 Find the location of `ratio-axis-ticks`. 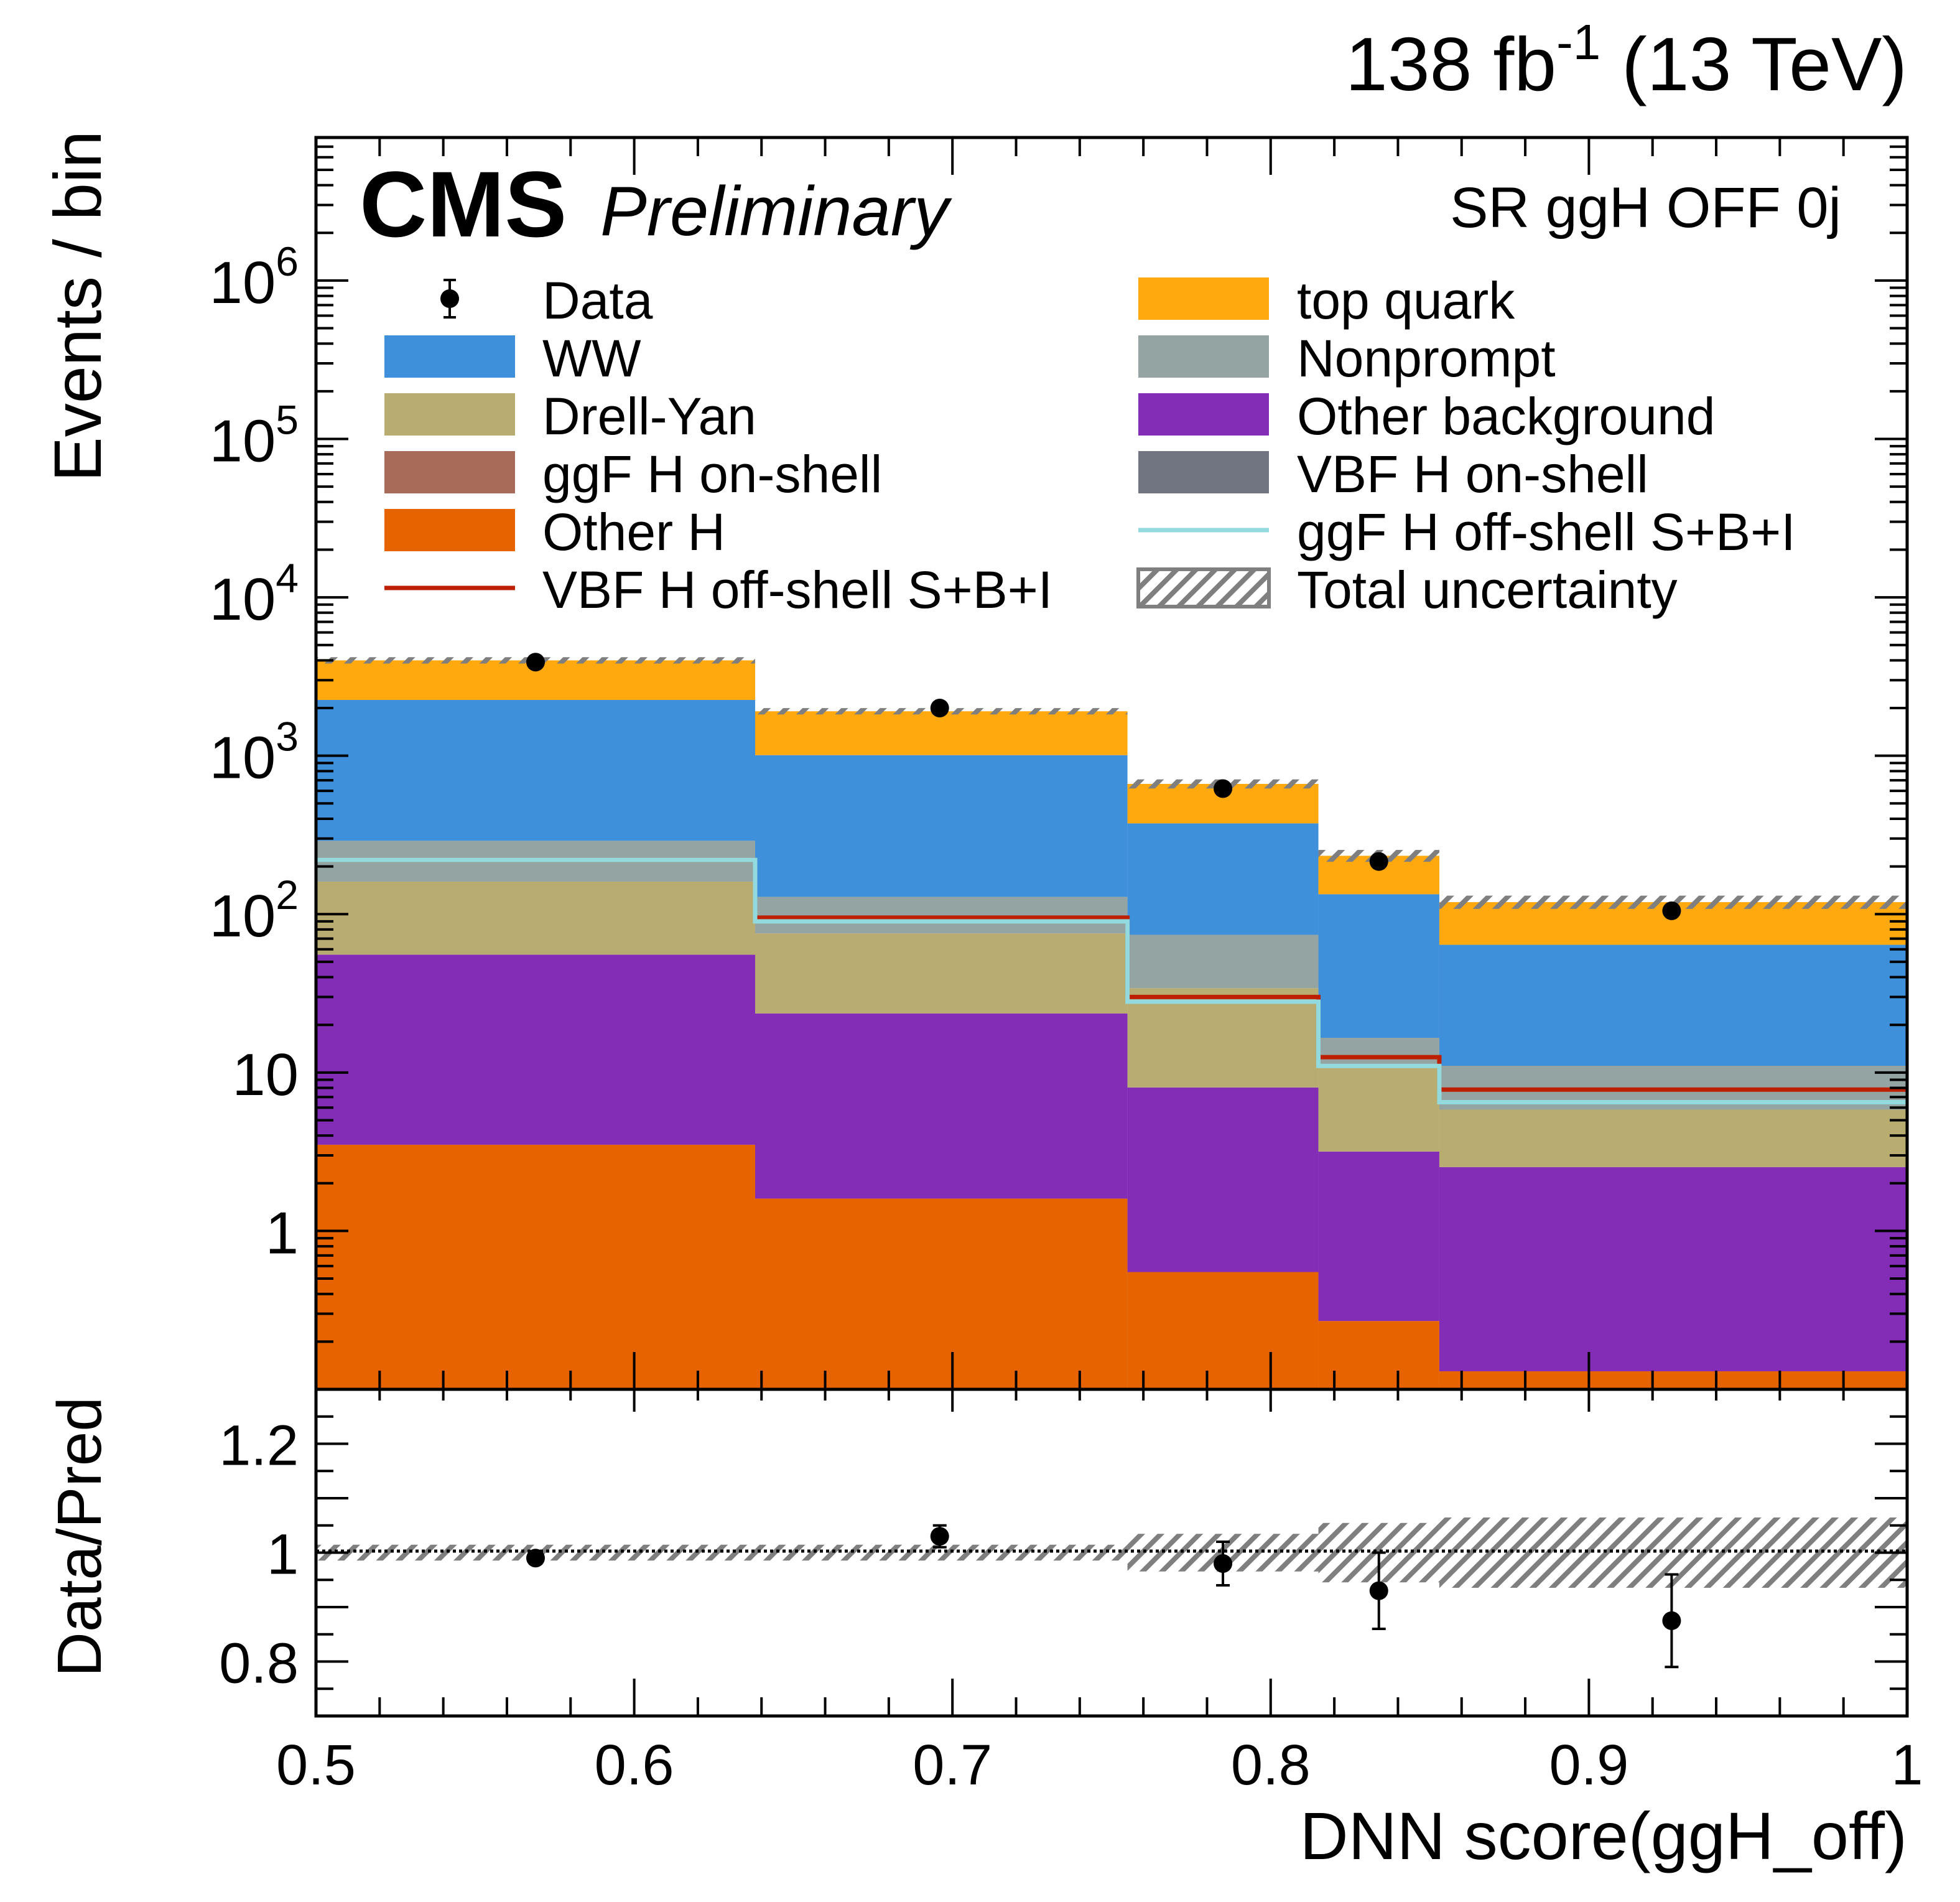

ratio-axis-ticks is located at coordinates (1111, 1552).